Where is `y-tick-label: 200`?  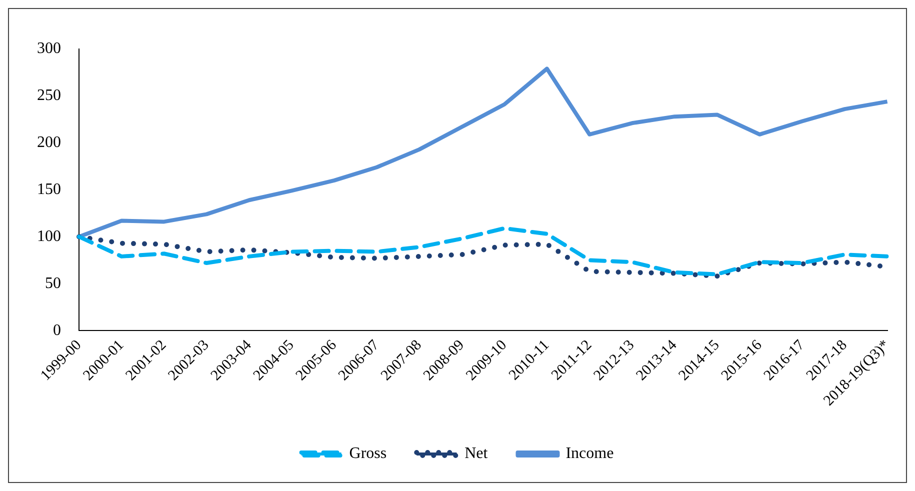
y-tick-label: 200 is located at coordinates (49, 143).